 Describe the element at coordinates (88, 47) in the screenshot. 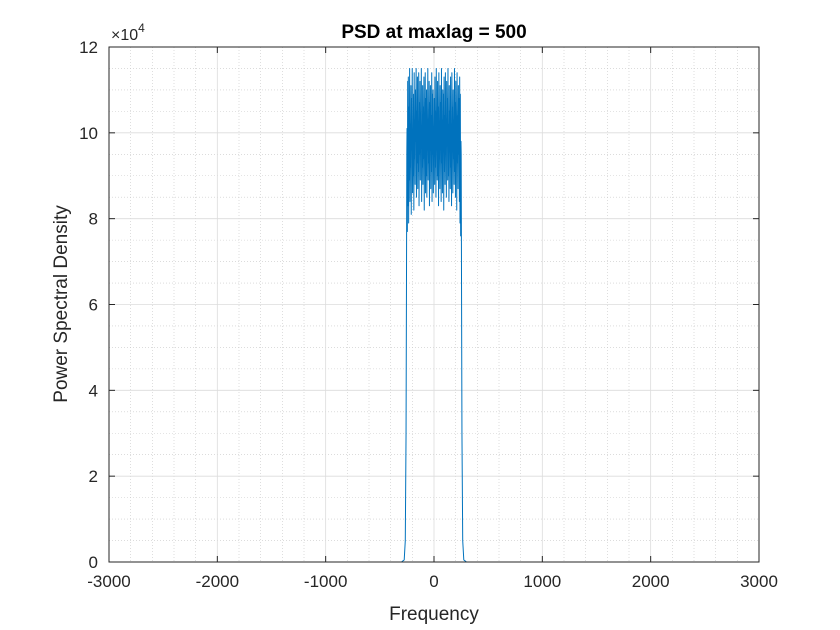

I see `y-tick-label: 12` at that location.